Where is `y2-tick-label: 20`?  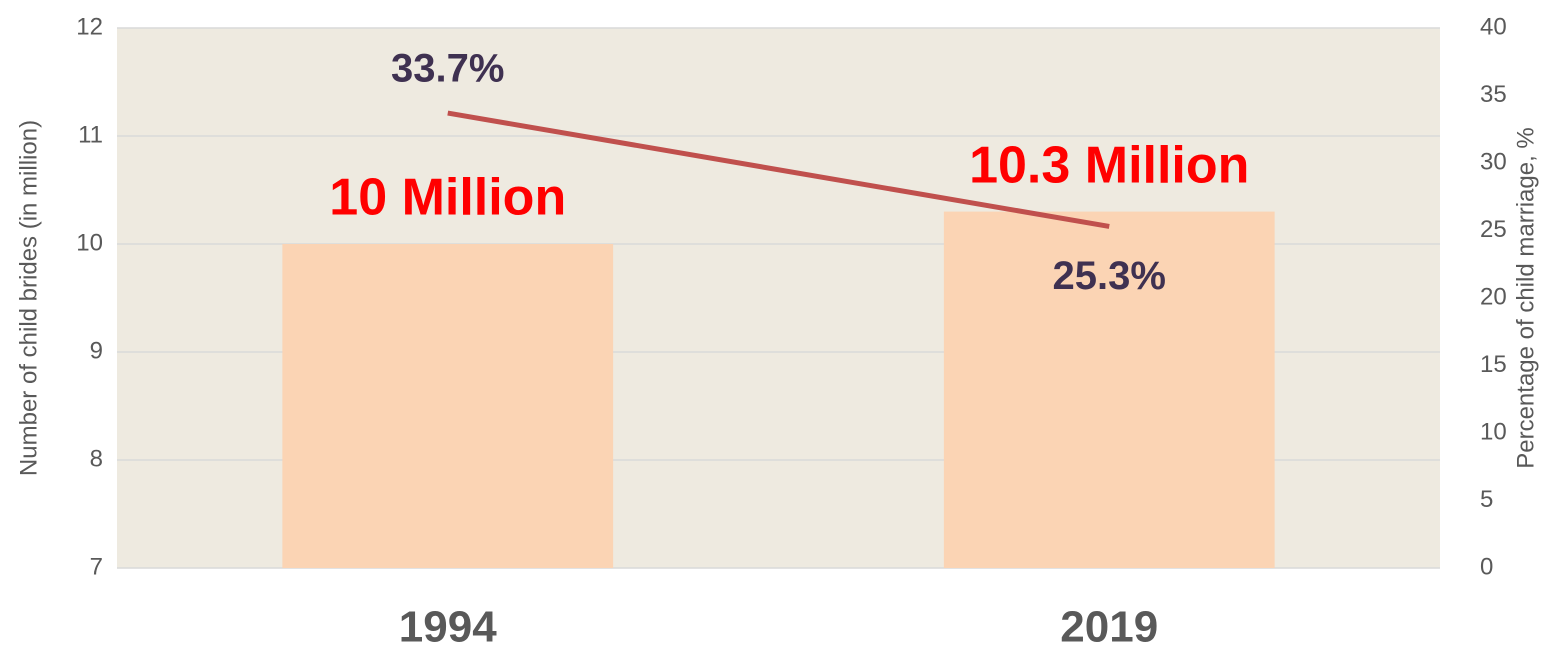
y2-tick-label: 20 is located at coordinates (1493, 296).